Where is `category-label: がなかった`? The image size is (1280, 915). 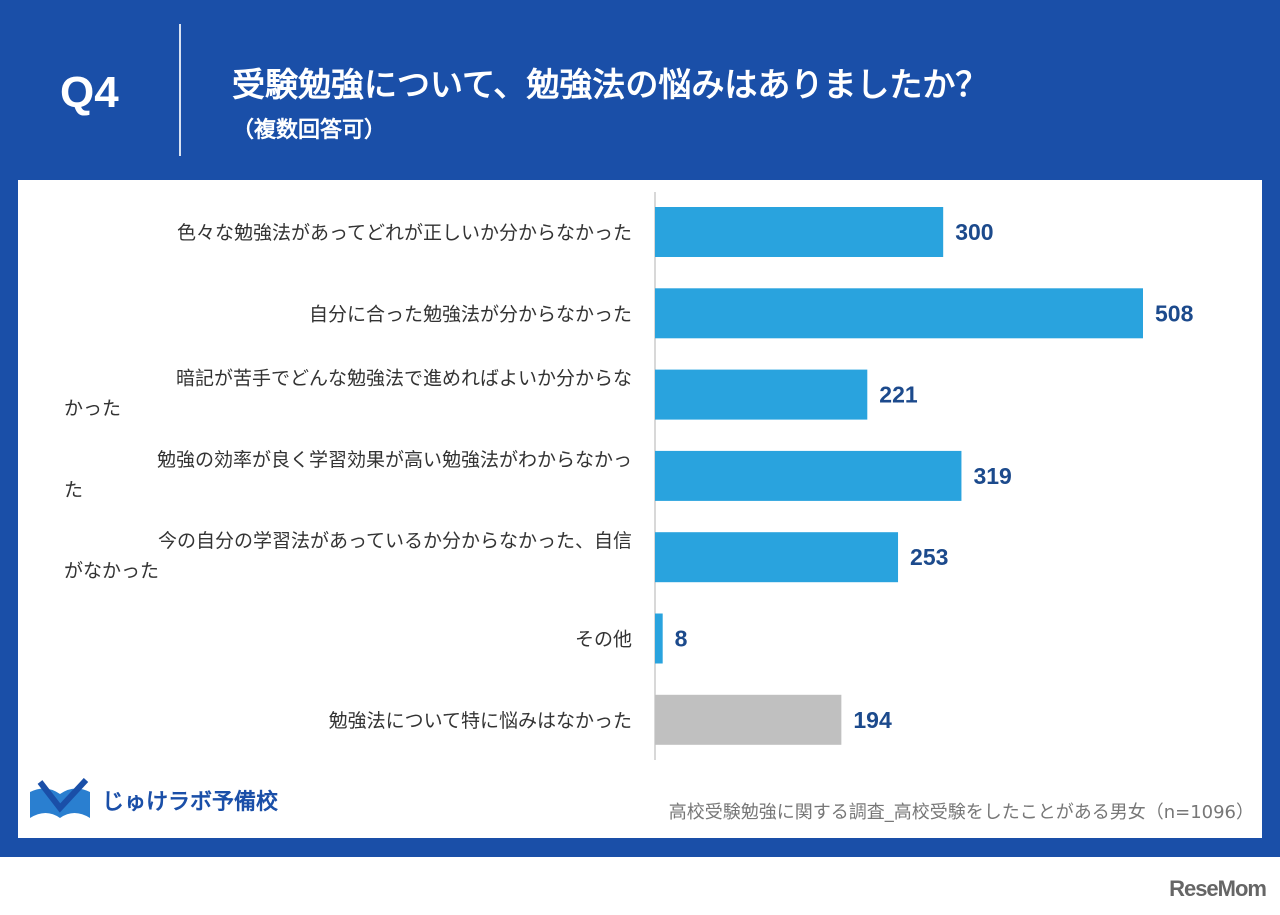
category-label: がなかった is located at coordinates (111, 571).